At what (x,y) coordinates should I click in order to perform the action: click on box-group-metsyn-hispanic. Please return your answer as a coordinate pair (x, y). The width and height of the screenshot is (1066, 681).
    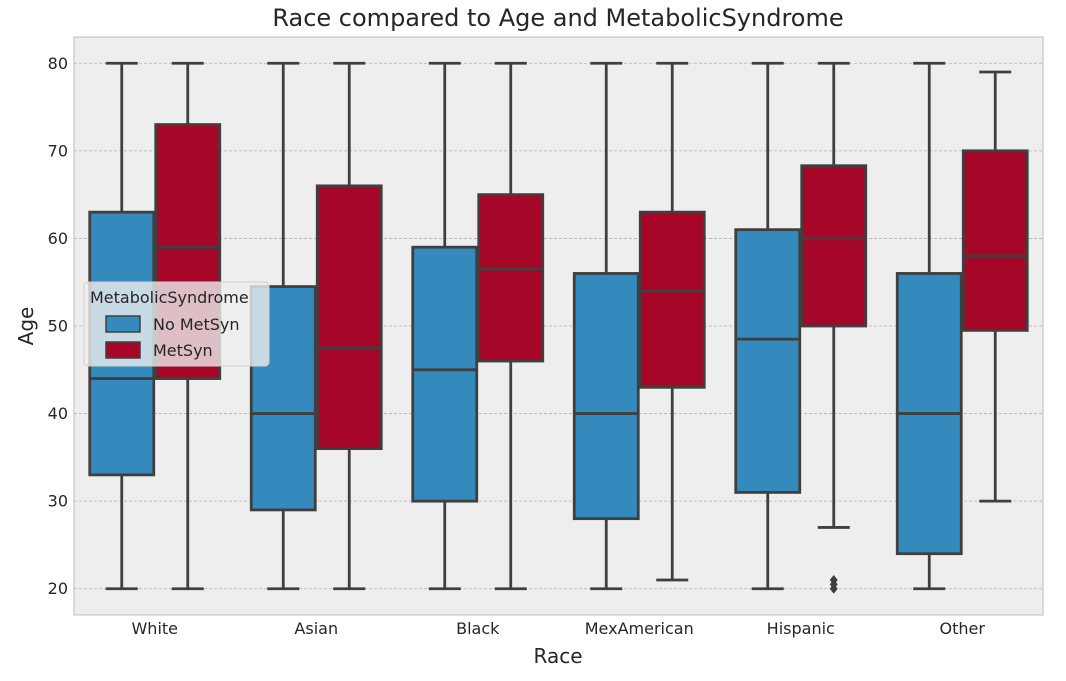
    Looking at the image, I should click on (834, 327).